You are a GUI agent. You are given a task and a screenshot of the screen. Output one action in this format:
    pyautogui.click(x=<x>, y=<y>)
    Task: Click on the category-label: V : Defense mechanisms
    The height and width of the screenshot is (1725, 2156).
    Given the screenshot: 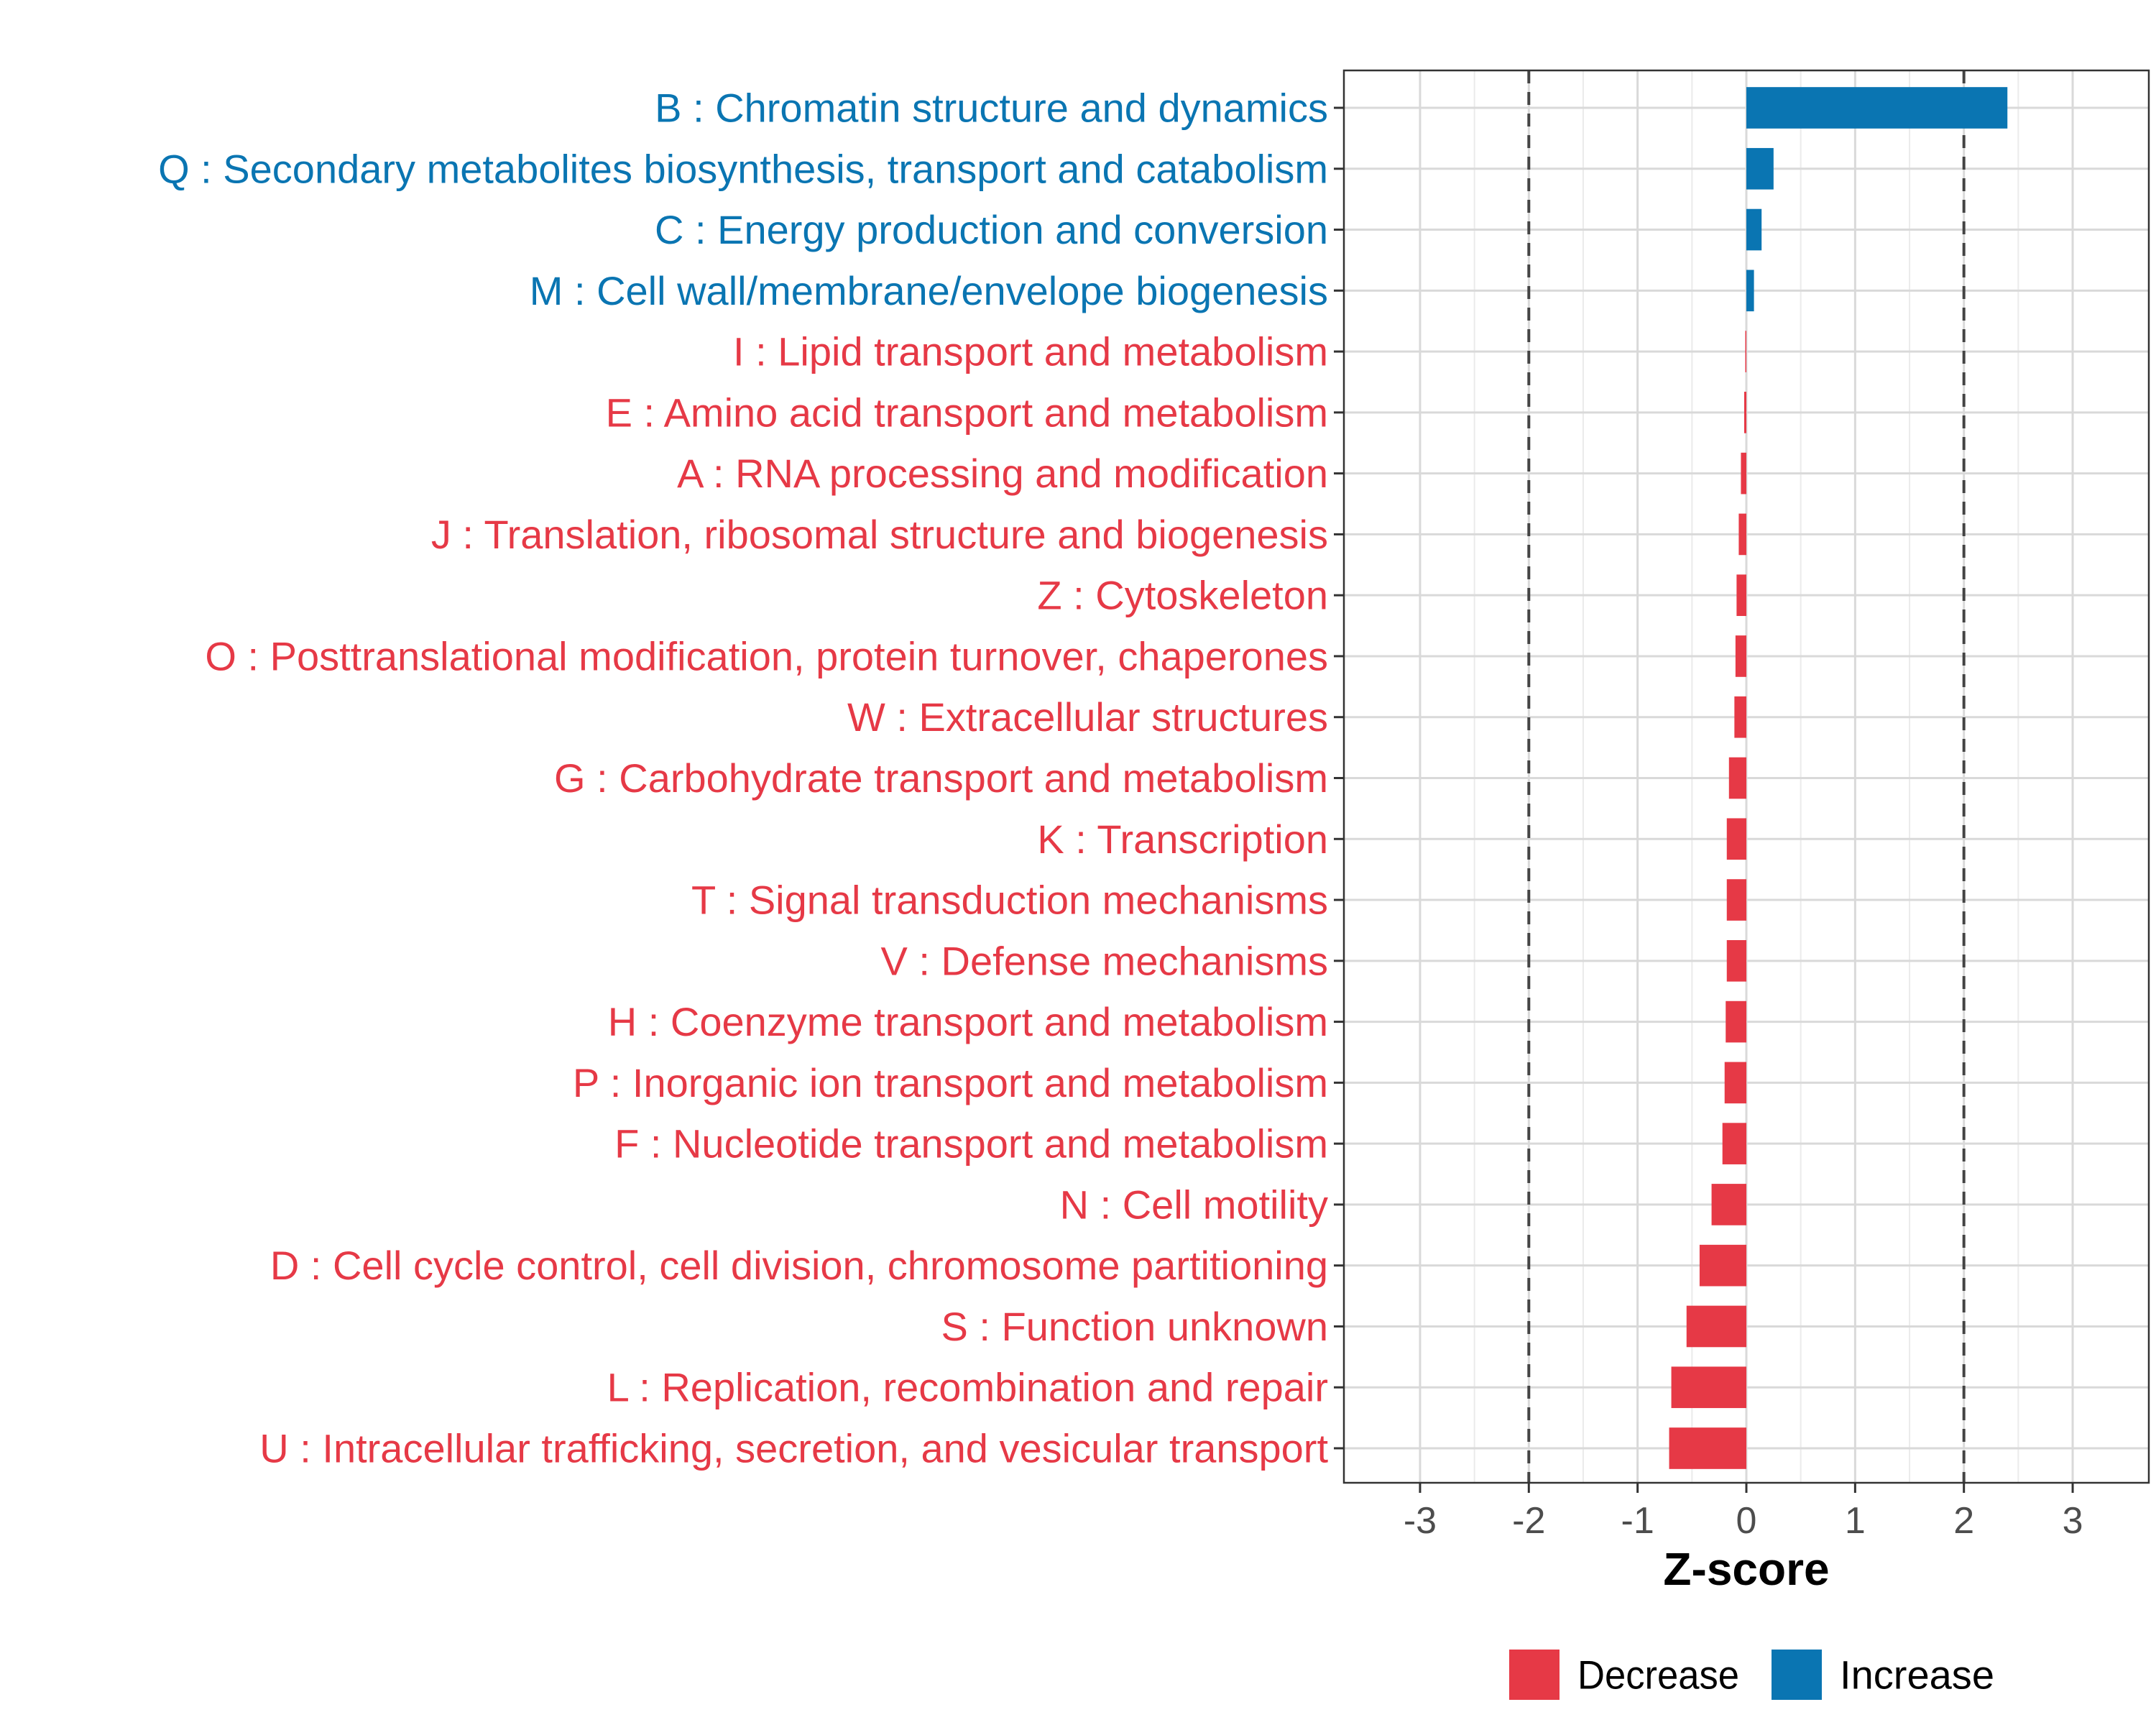 What is the action you would take?
    pyautogui.click(x=1104, y=960)
    